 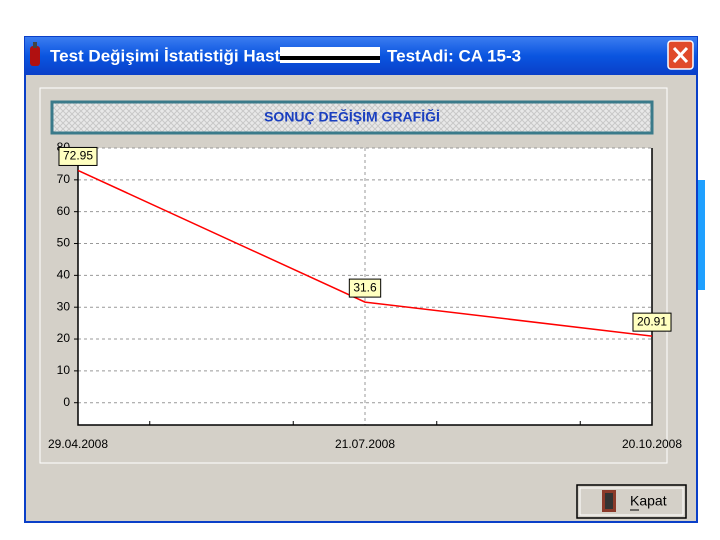 I want to click on value-label: 31.6, so click(x=365, y=287).